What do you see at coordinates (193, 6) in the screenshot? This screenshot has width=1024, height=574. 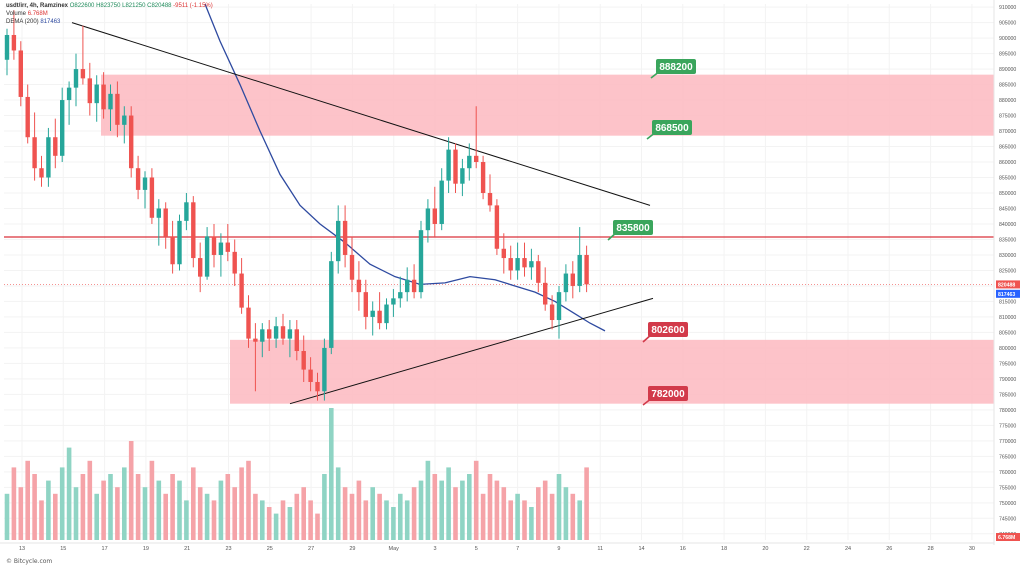 I see `change-value: -9511 (-1.15%)` at bounding box center [193, 6].